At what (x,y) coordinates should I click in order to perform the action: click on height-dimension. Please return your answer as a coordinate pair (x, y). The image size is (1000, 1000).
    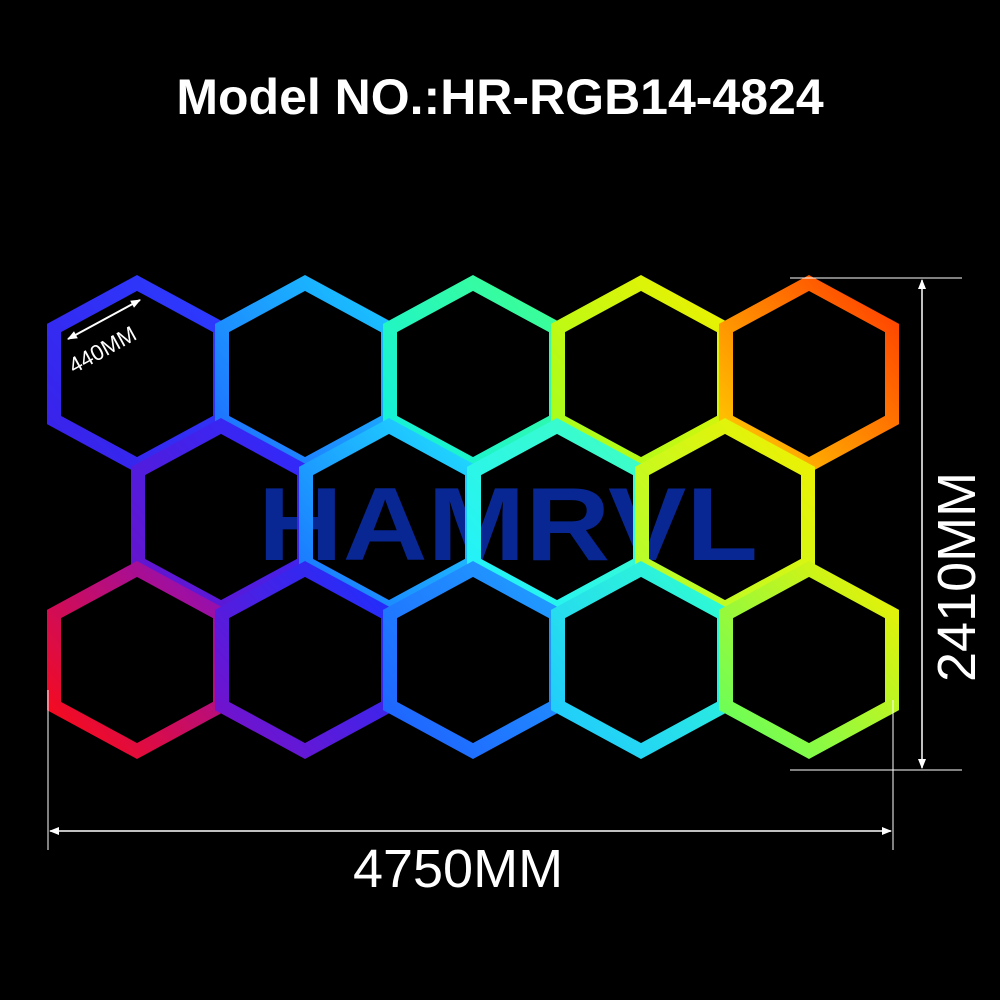
    Looking at the image, I should click on (876, 524).